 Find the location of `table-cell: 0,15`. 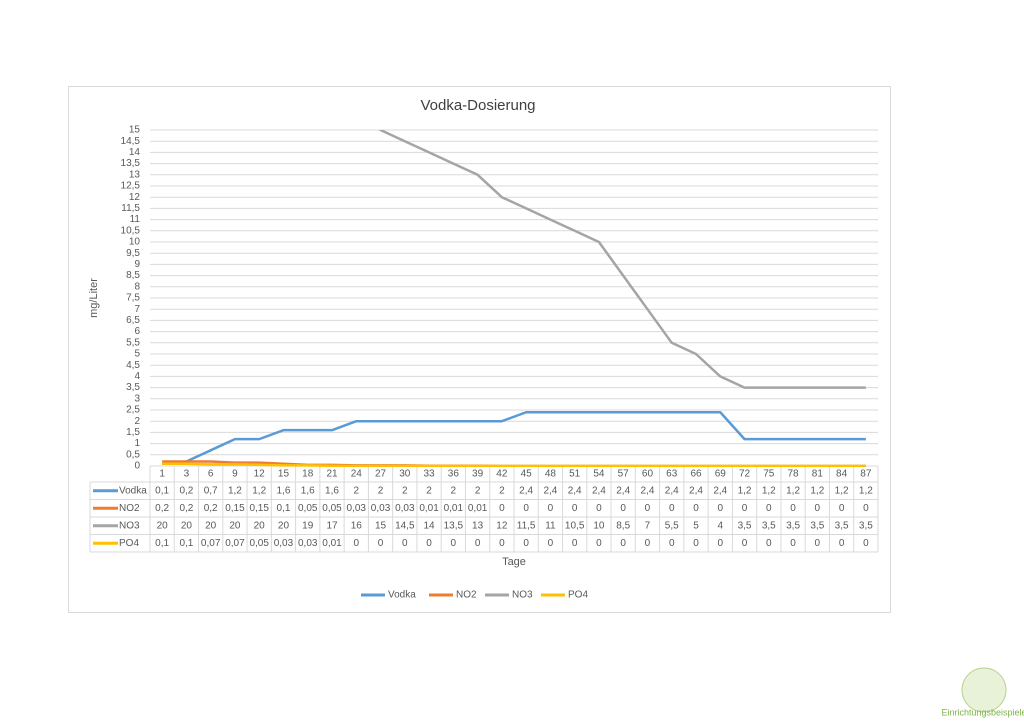

table-cell: 0,15 is located at coordinates (235, 508).